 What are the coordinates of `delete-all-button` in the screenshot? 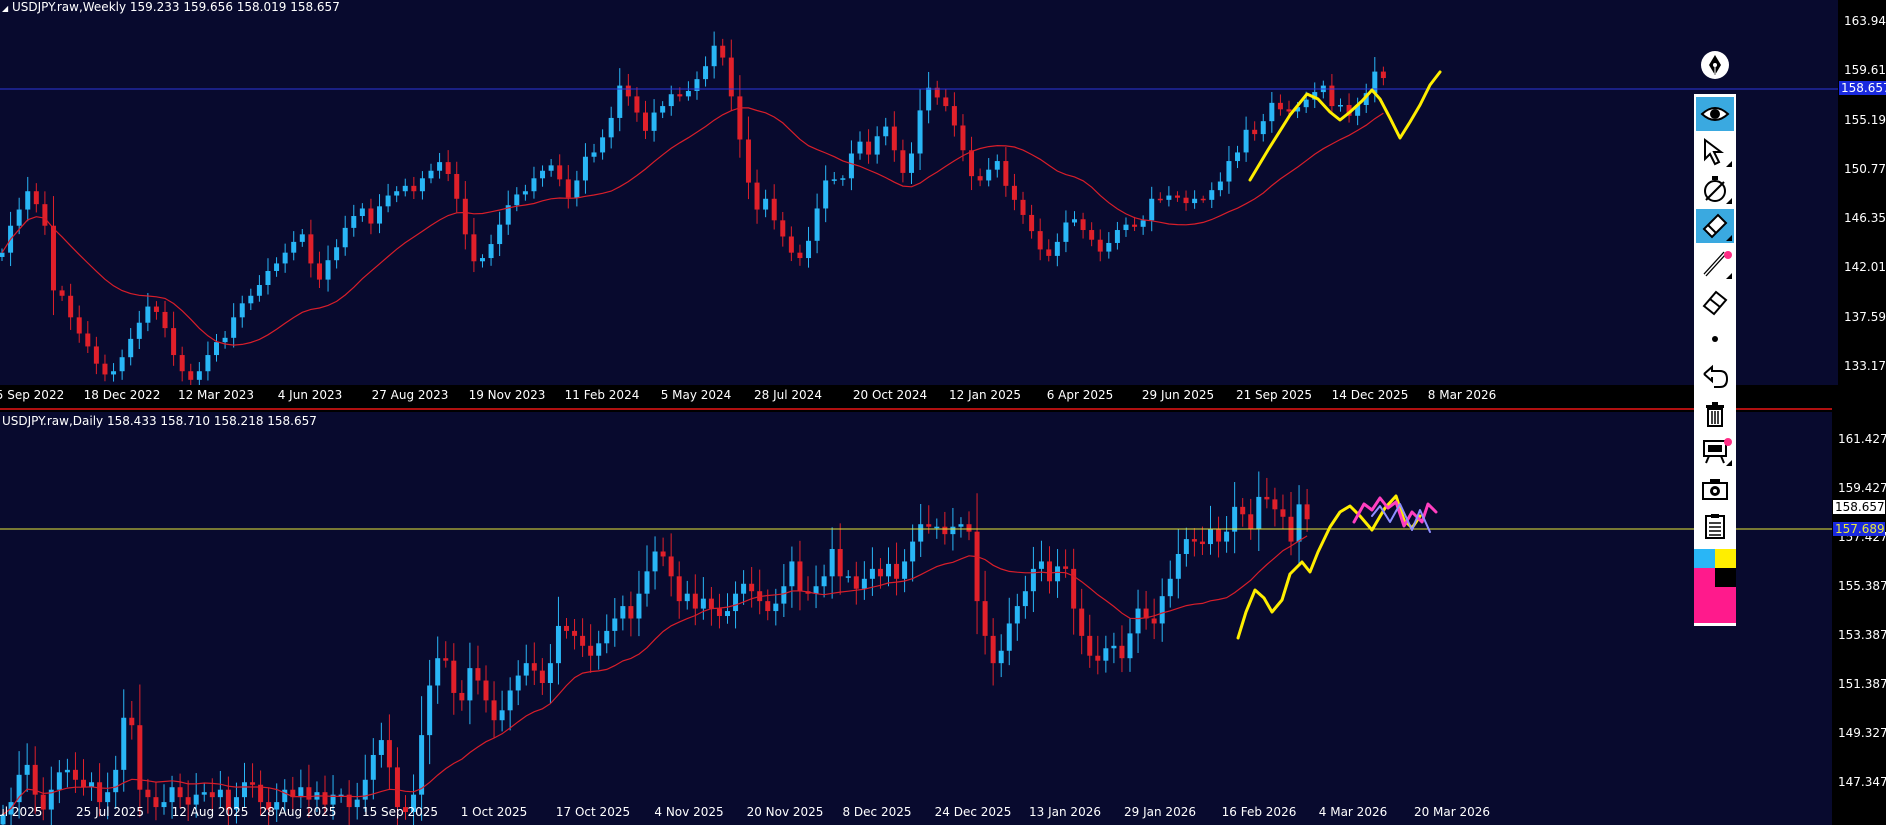 It's located at (1715, 414).